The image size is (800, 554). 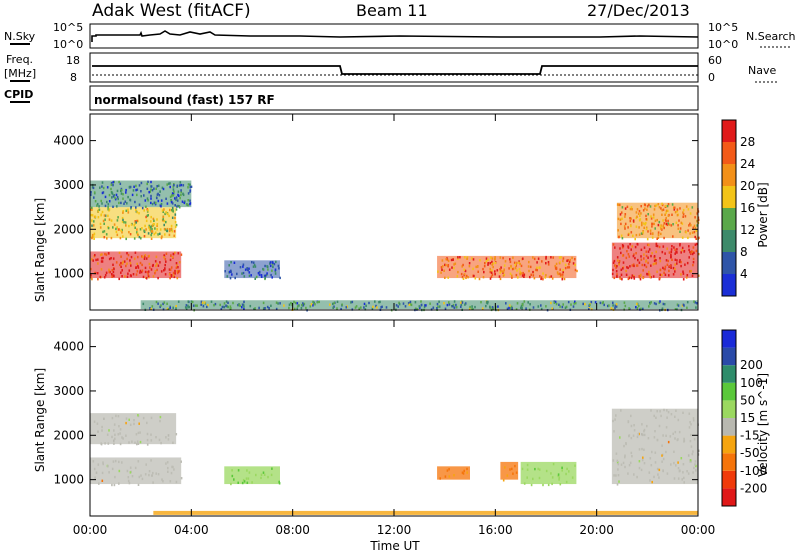 I want to click on velocity-echo-fill, so click(x=136, y=471).